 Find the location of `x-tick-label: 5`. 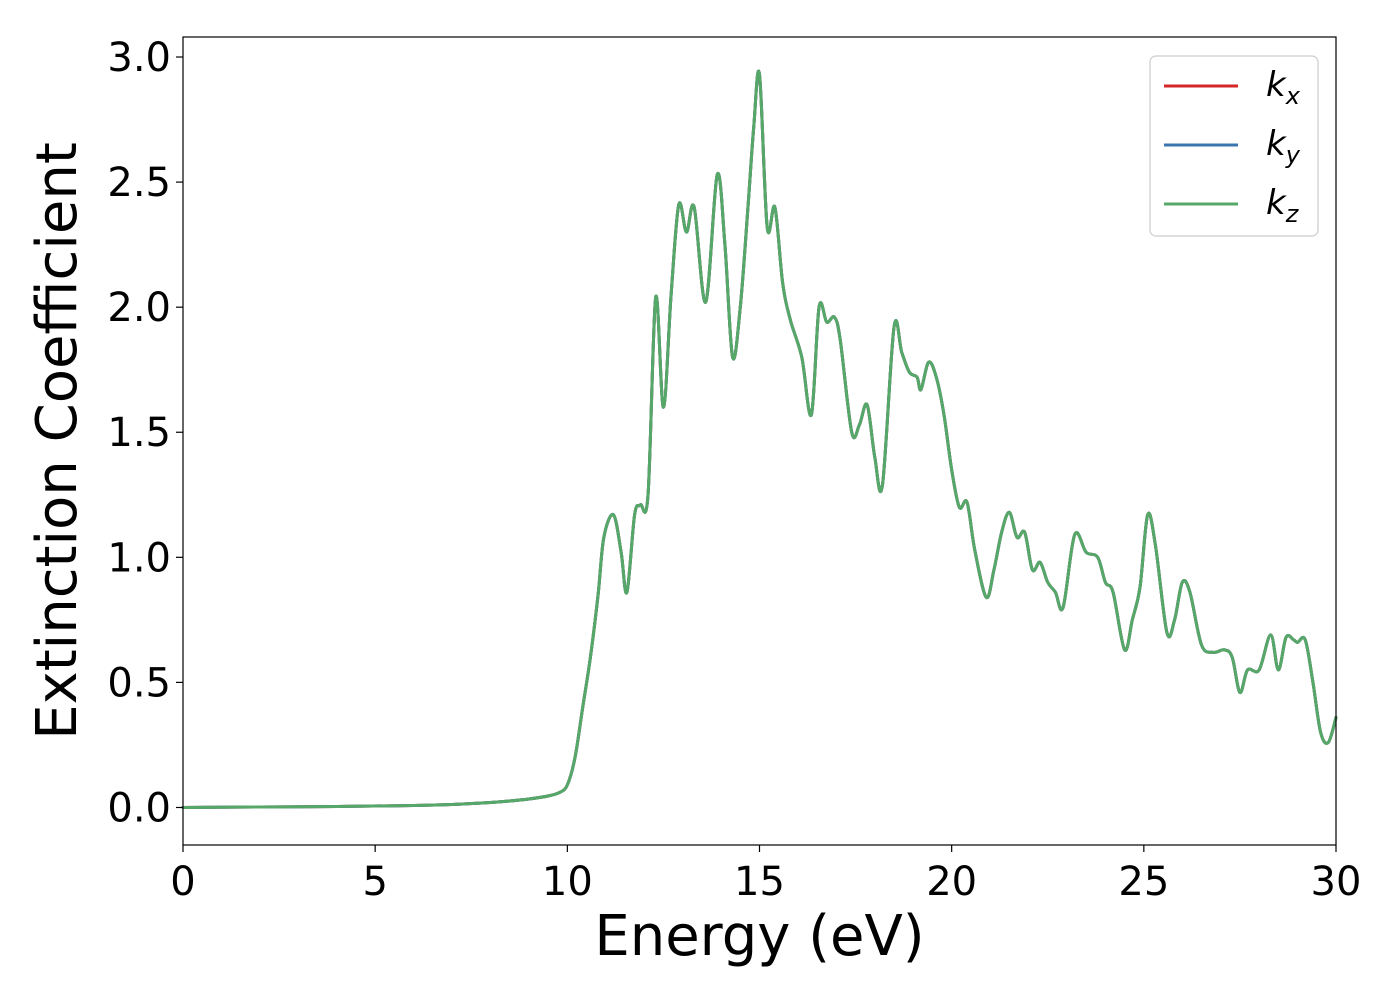

x-tick-label: 5 is located at coordinates (374, 882).